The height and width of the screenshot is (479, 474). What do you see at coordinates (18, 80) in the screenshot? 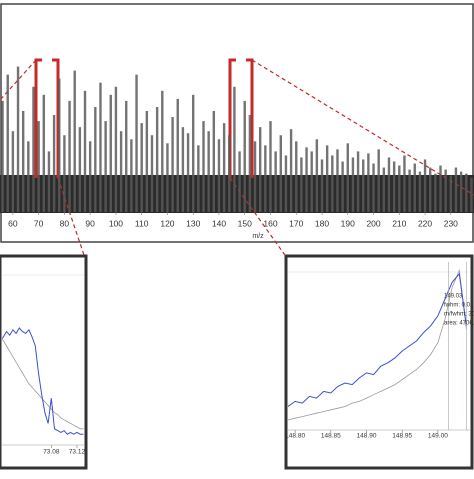
I see `zoom-line` at bounding box center [18, 80].